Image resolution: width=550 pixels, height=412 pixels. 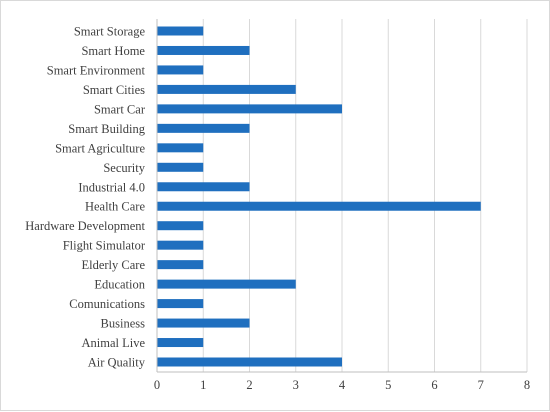 I want to click on bar-elderly-care, so click(x=180, y=265).